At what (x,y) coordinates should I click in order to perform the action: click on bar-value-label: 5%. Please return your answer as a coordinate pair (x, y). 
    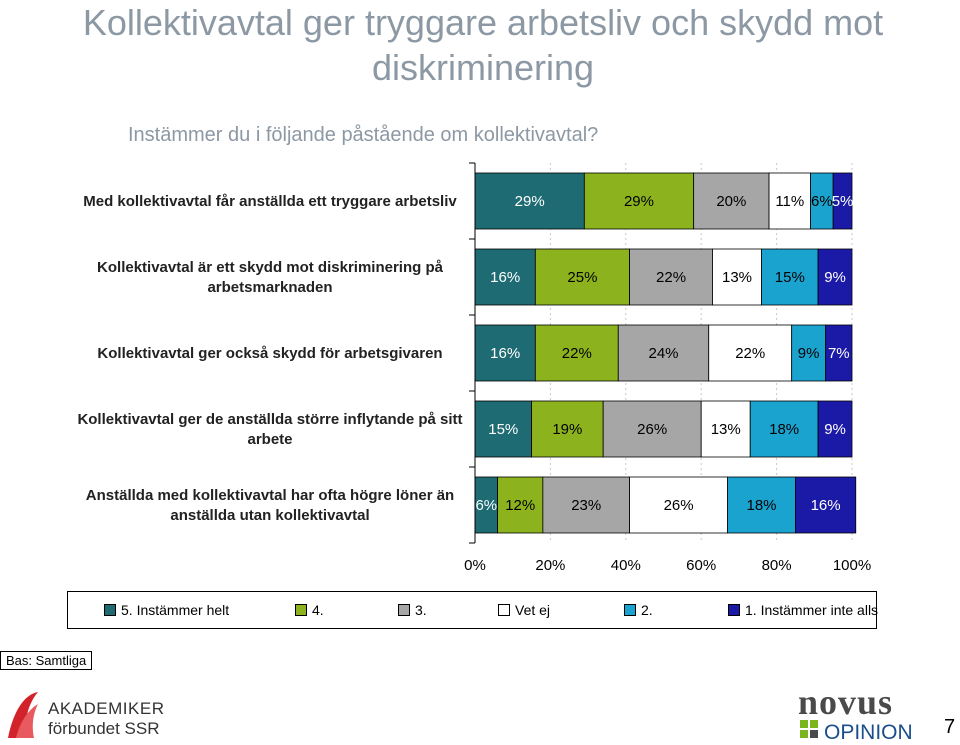
    Looking at the image, I should click on (843, 201).